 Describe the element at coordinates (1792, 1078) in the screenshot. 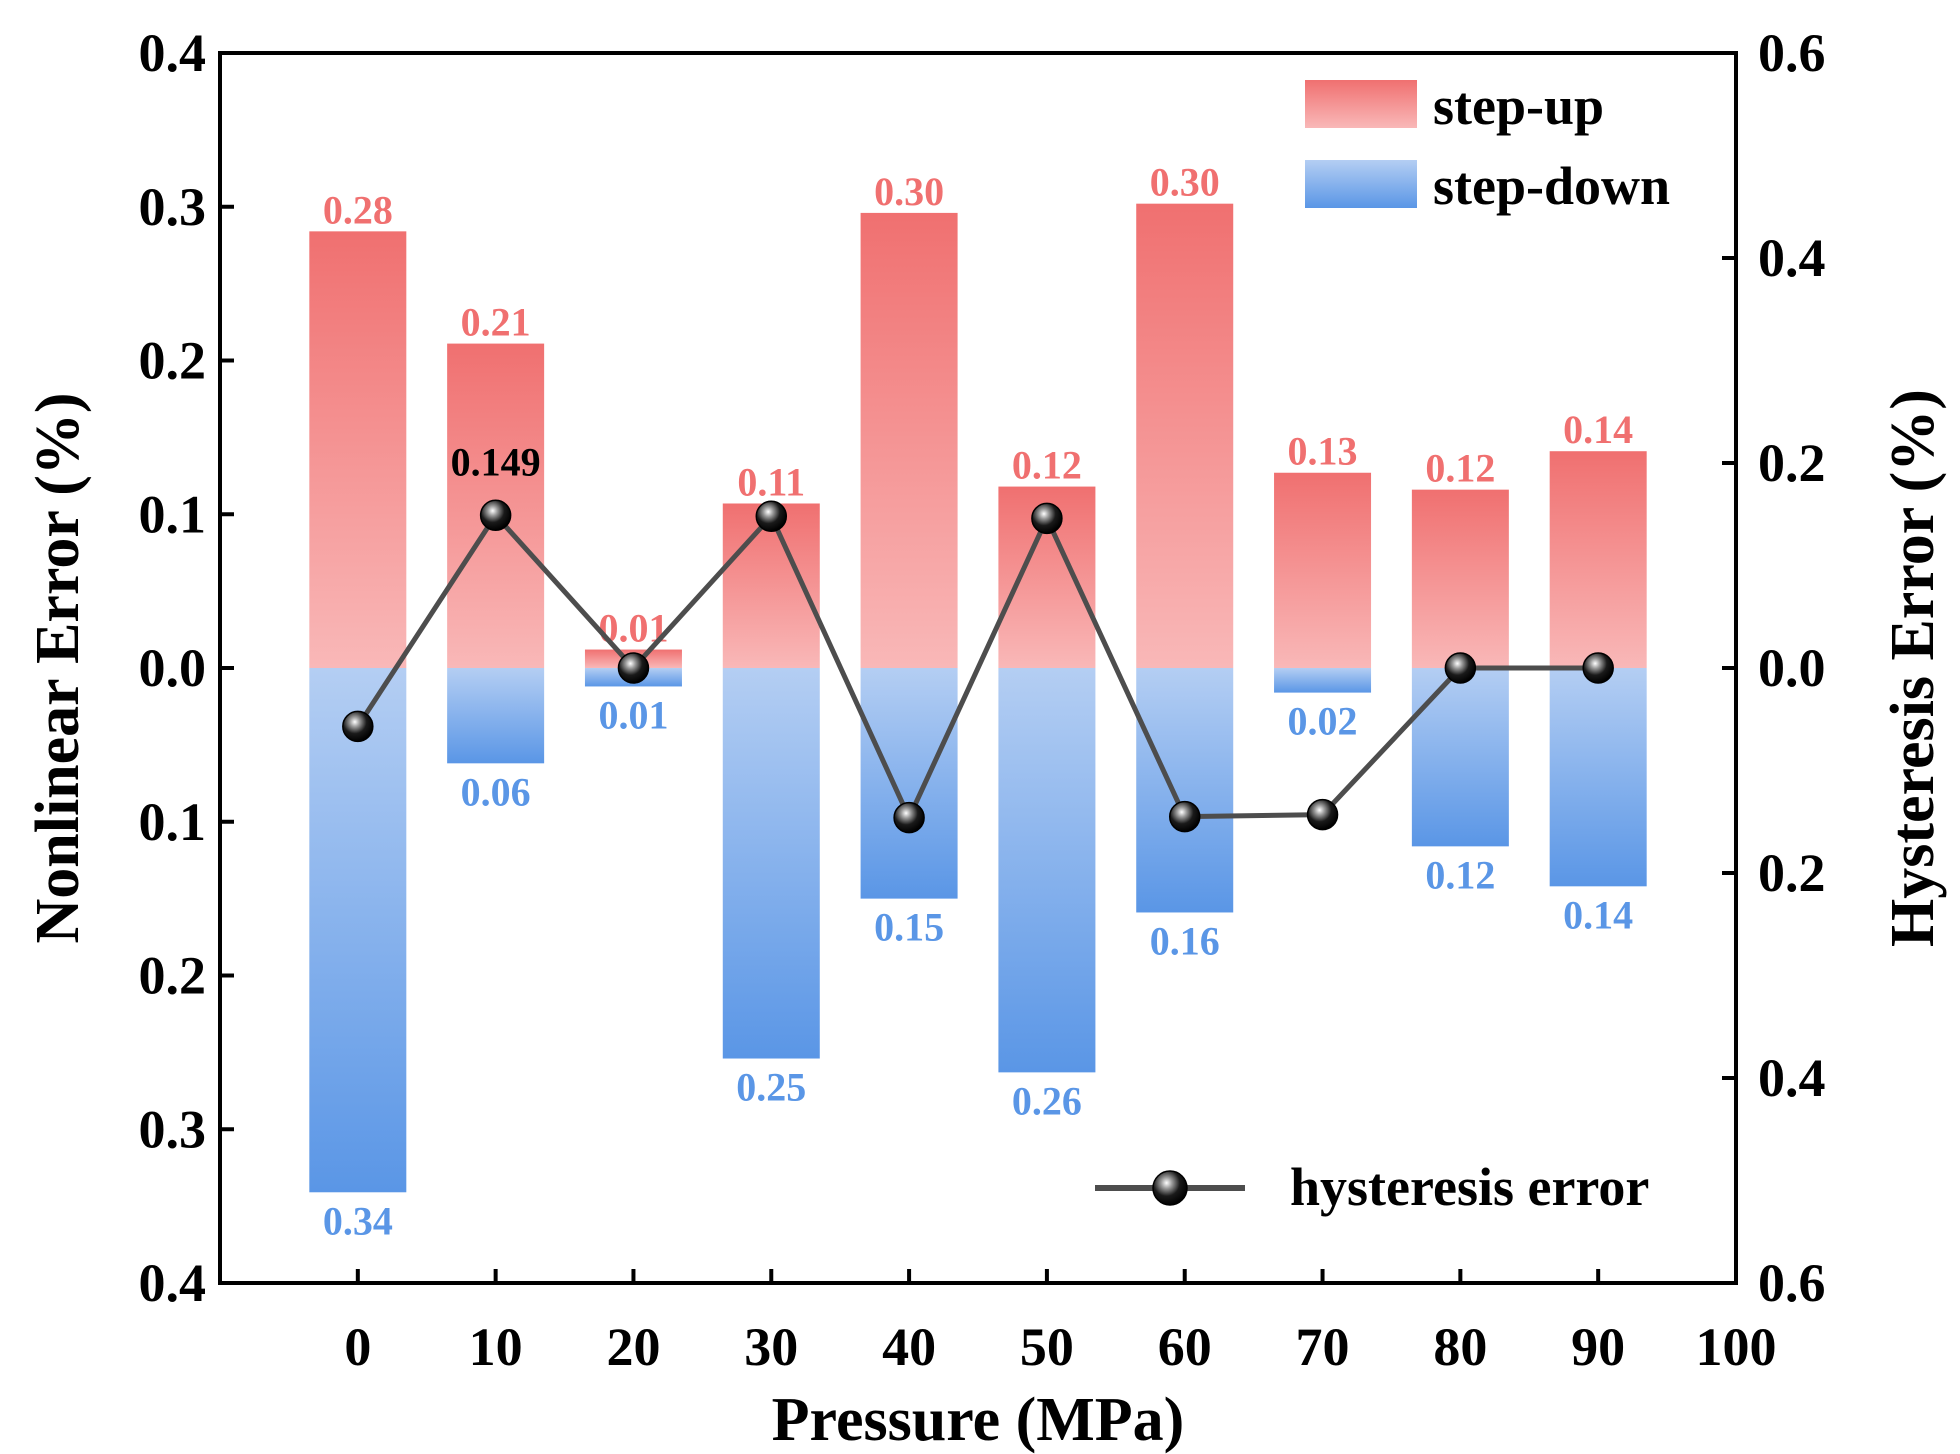

I see `y-right-tick-label-5: 0.4` at that location.